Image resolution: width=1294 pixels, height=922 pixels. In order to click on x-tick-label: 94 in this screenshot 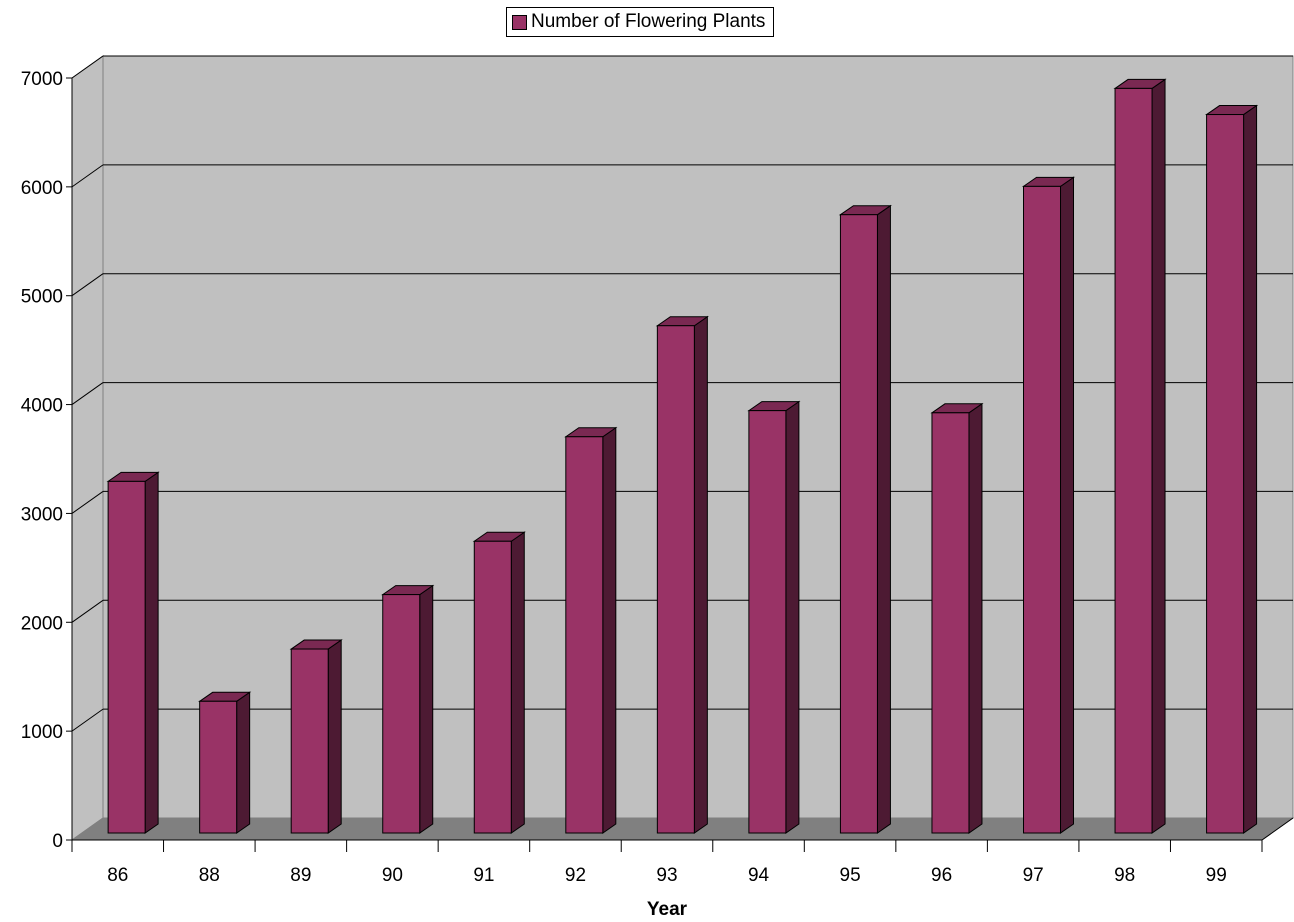, I will do `click(759, 875)`.